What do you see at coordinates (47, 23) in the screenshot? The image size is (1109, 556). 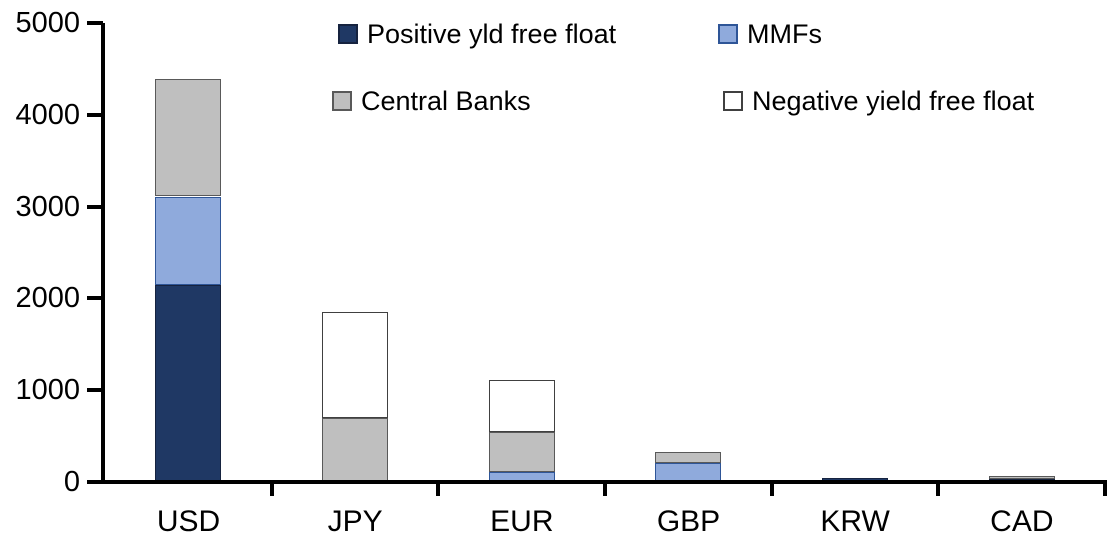 I see `y-tick-label: 5000` at bounding box center [47, 23].